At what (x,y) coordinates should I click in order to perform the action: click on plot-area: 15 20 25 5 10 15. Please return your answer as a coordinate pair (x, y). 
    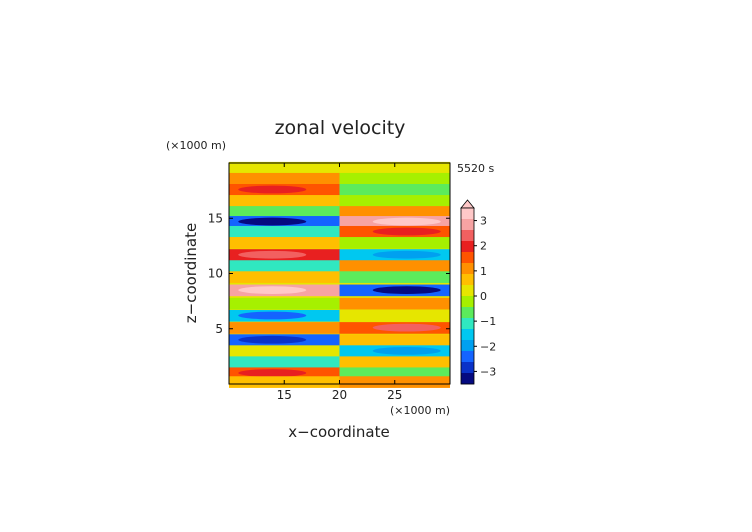
    Looking at the image, I should click on (329, 281).